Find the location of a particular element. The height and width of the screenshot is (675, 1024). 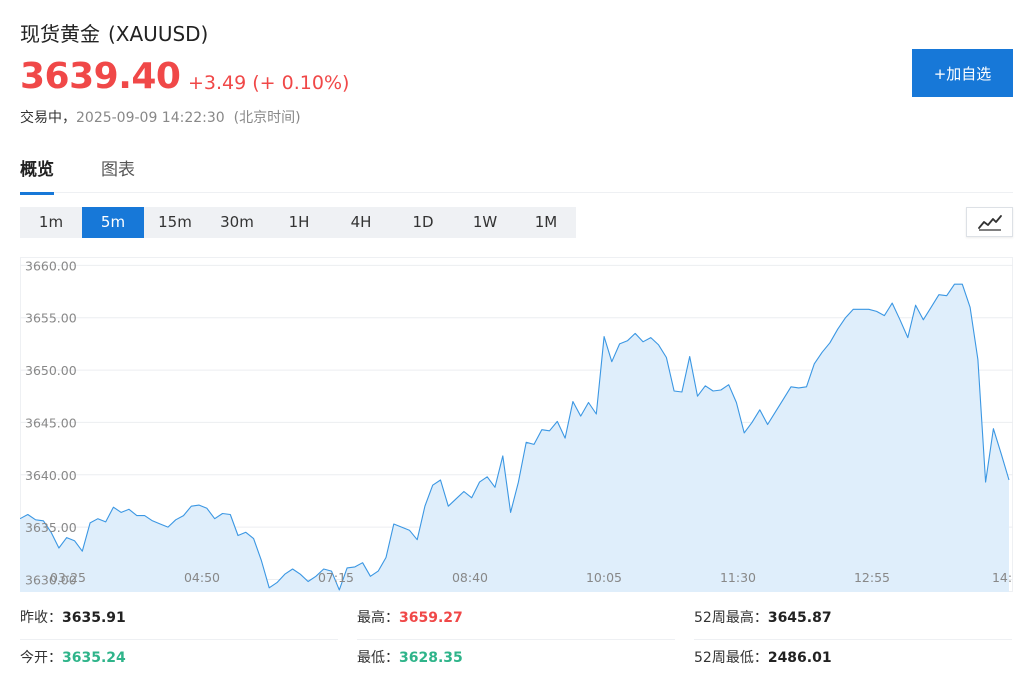

instrument-title: 现货黄金 (XAUUSD) is located at coordinates (114, 32).